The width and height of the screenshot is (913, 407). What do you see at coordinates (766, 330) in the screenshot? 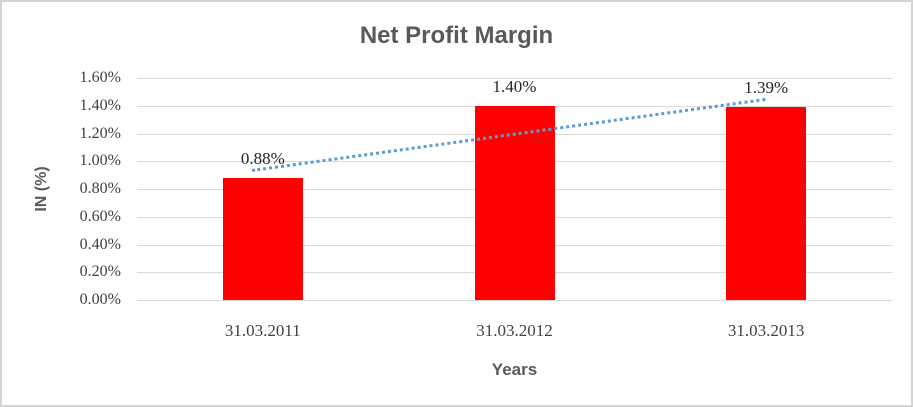
I see `x-category-label: 31.03.2013` at bounding box center [766, 330].